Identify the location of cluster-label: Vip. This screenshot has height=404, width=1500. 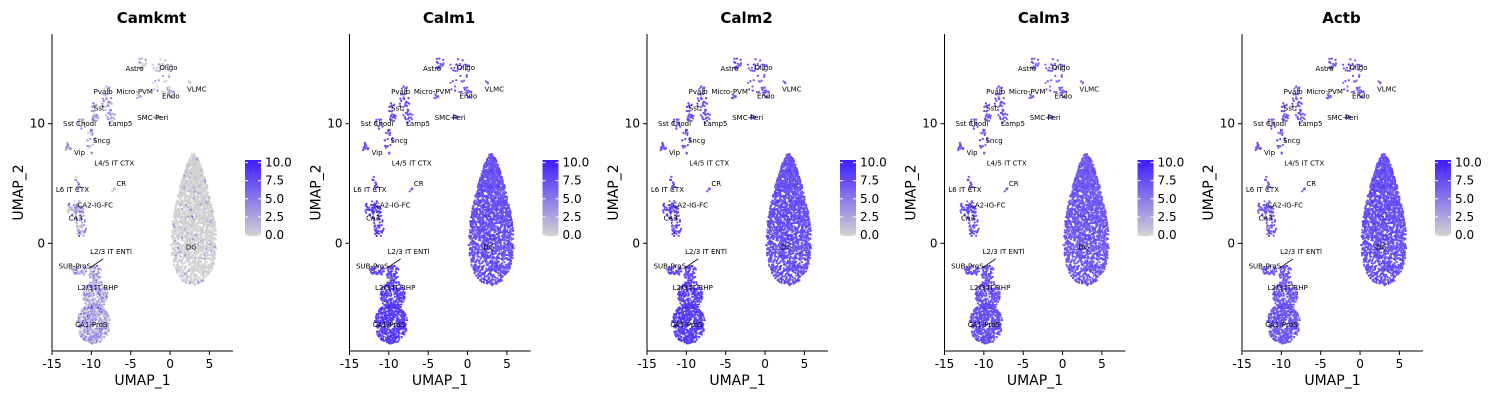
(80, 153).